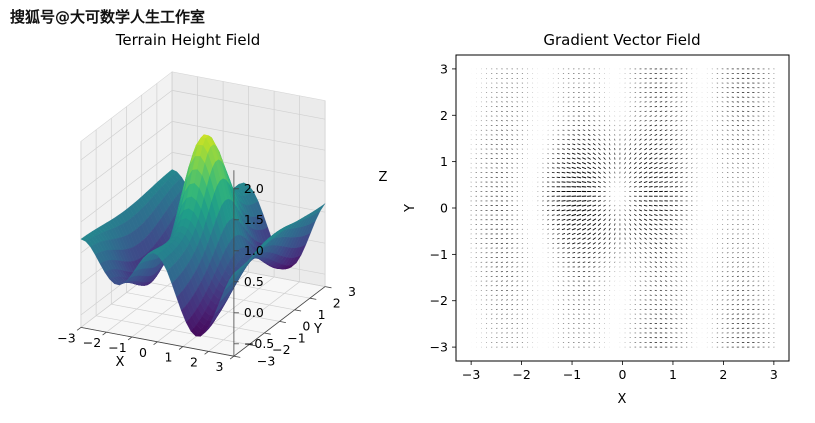 The image size is (815, 423). Describe the element at coordinates (126, 187) in the screenshot. I see `gridline` at that location.